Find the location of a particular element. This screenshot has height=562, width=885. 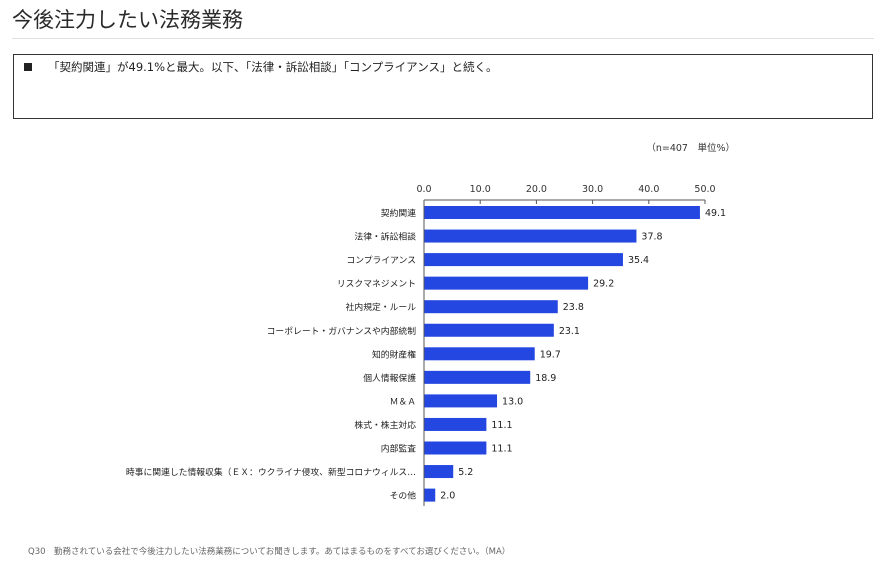

x-tick-label: 0.0 is located at coordinates (423, 189).